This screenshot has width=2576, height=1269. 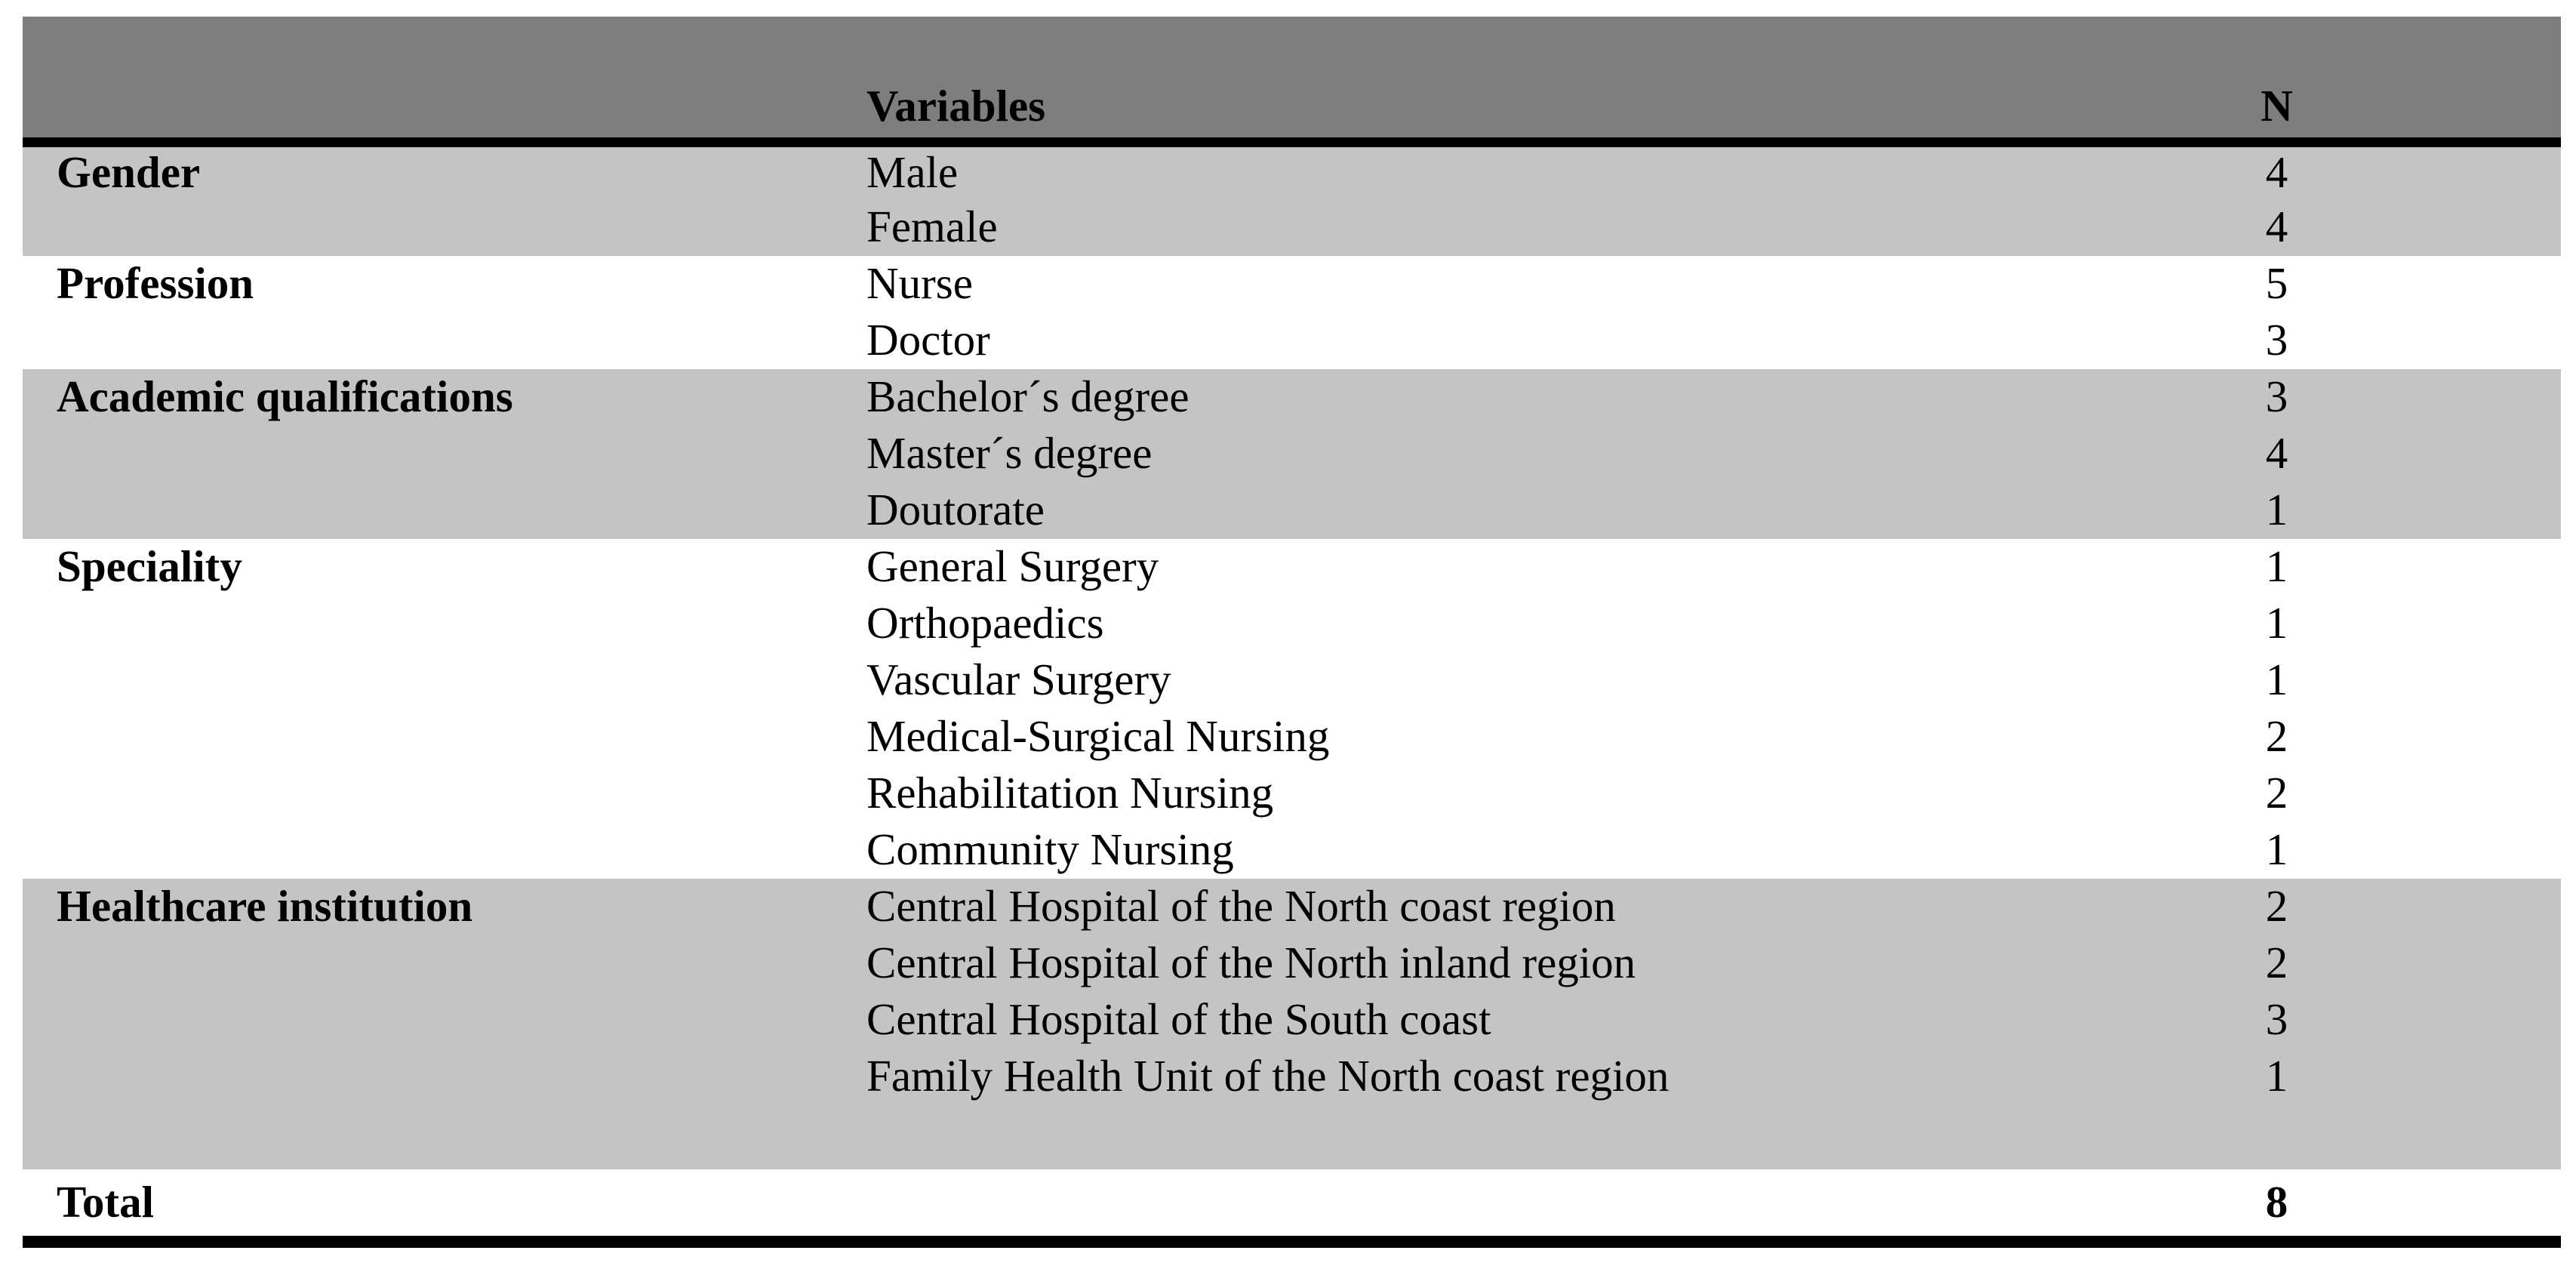 I want to click on table-row: Rehabilitation Nursing 2, so click(x=1292, y=793).